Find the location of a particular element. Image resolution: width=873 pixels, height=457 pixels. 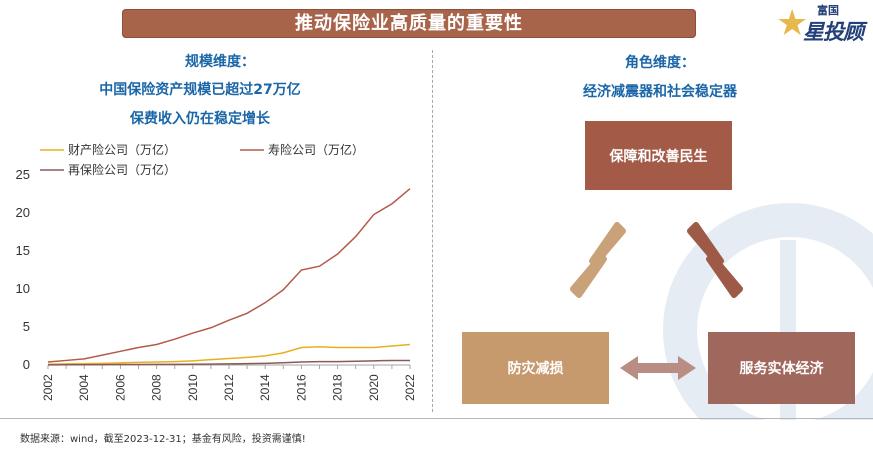

chart-legend: 财产险公司（万亿） 寿险公司（万亿） 再保险公司（万亿） is located at coordinates (202, 159).